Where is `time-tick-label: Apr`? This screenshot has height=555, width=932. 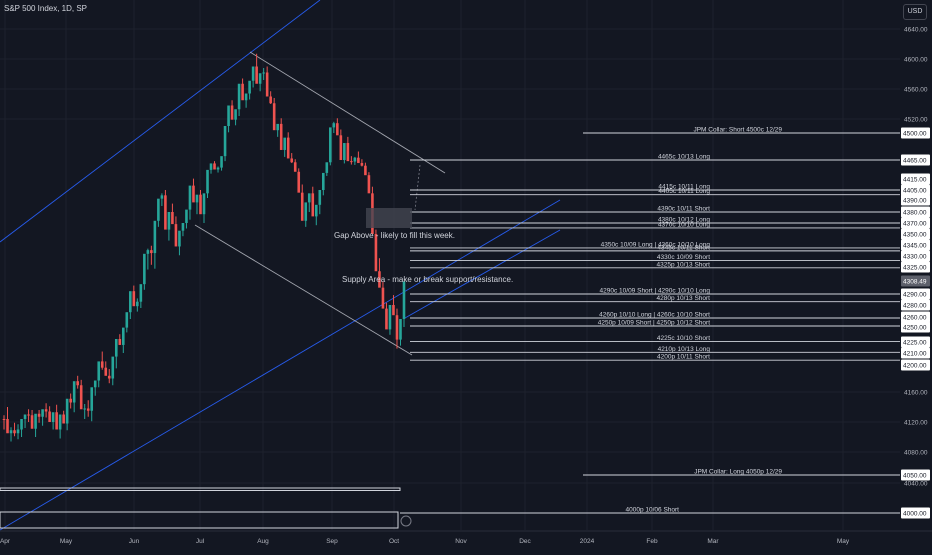
time-tick-label: Apr is located at coordinates (5, 541).